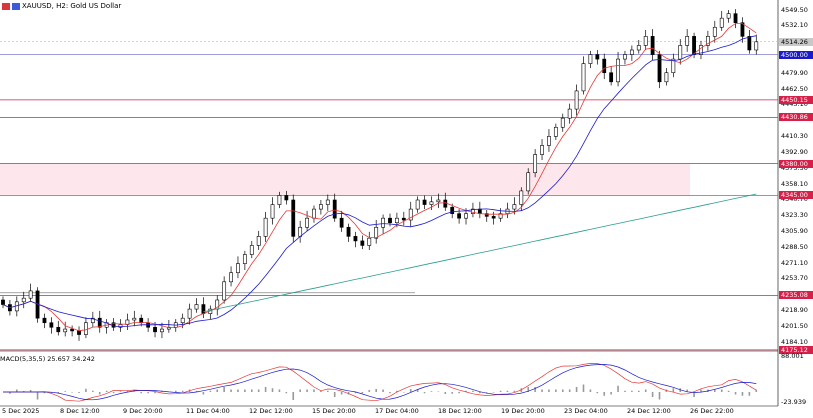 Image resolution: width=813 pixels, height=418 pixels. Describe the element at coordinates (794, 310) in the screenshot. I see `price-tick-label: 4218.90` at that location.